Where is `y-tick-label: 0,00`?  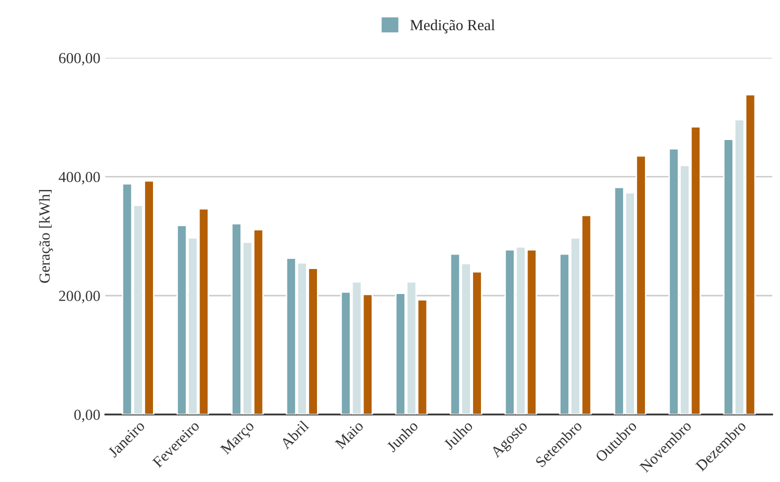 y-tick-label: 0,00 is located at coordinates (87, 416).